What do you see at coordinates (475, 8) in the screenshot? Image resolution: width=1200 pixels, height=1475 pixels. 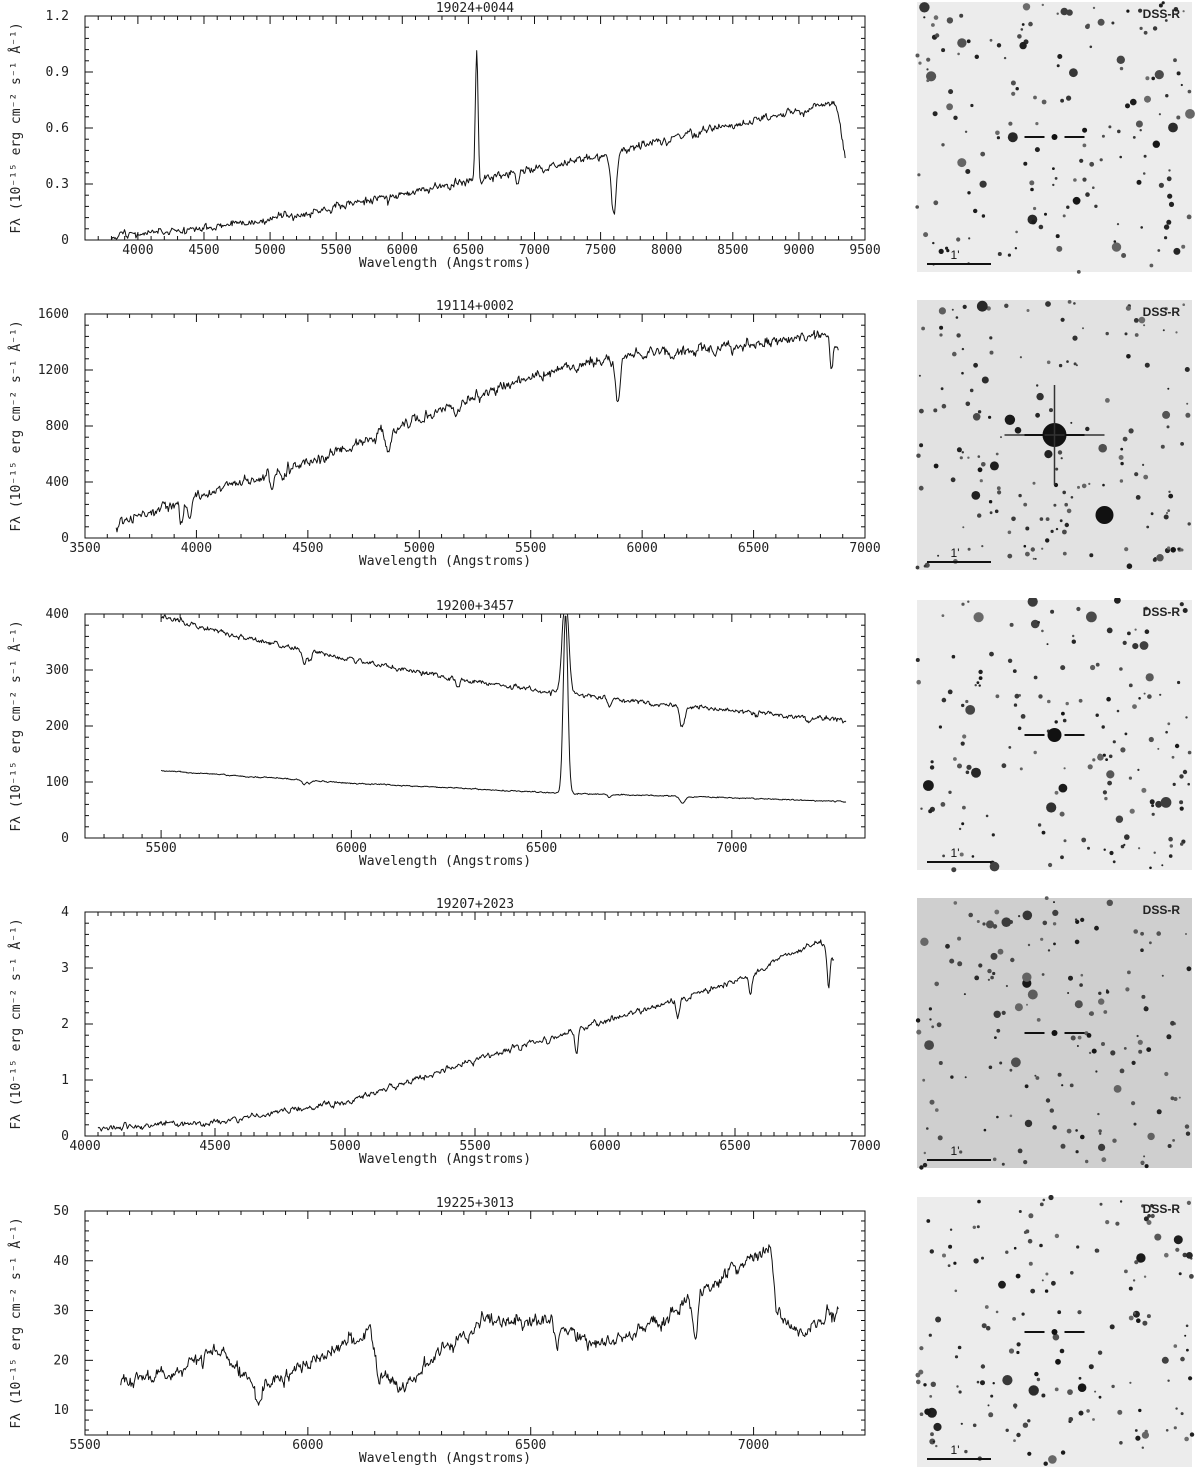 I see `spectrum-title: 19024+0044` at bounding box center [475, 8].